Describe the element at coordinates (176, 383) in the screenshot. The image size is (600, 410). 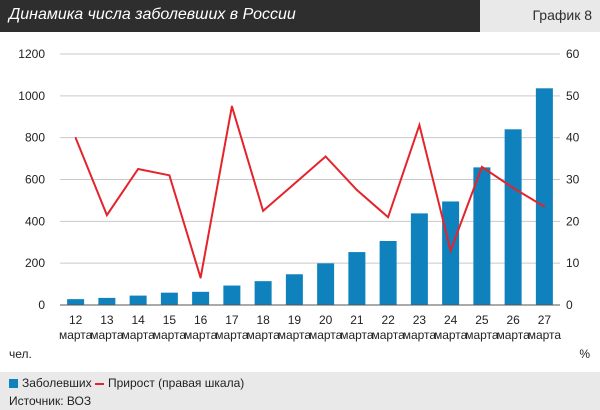
I see `legend-line-label: Прирост (правая шкала)` at that location.